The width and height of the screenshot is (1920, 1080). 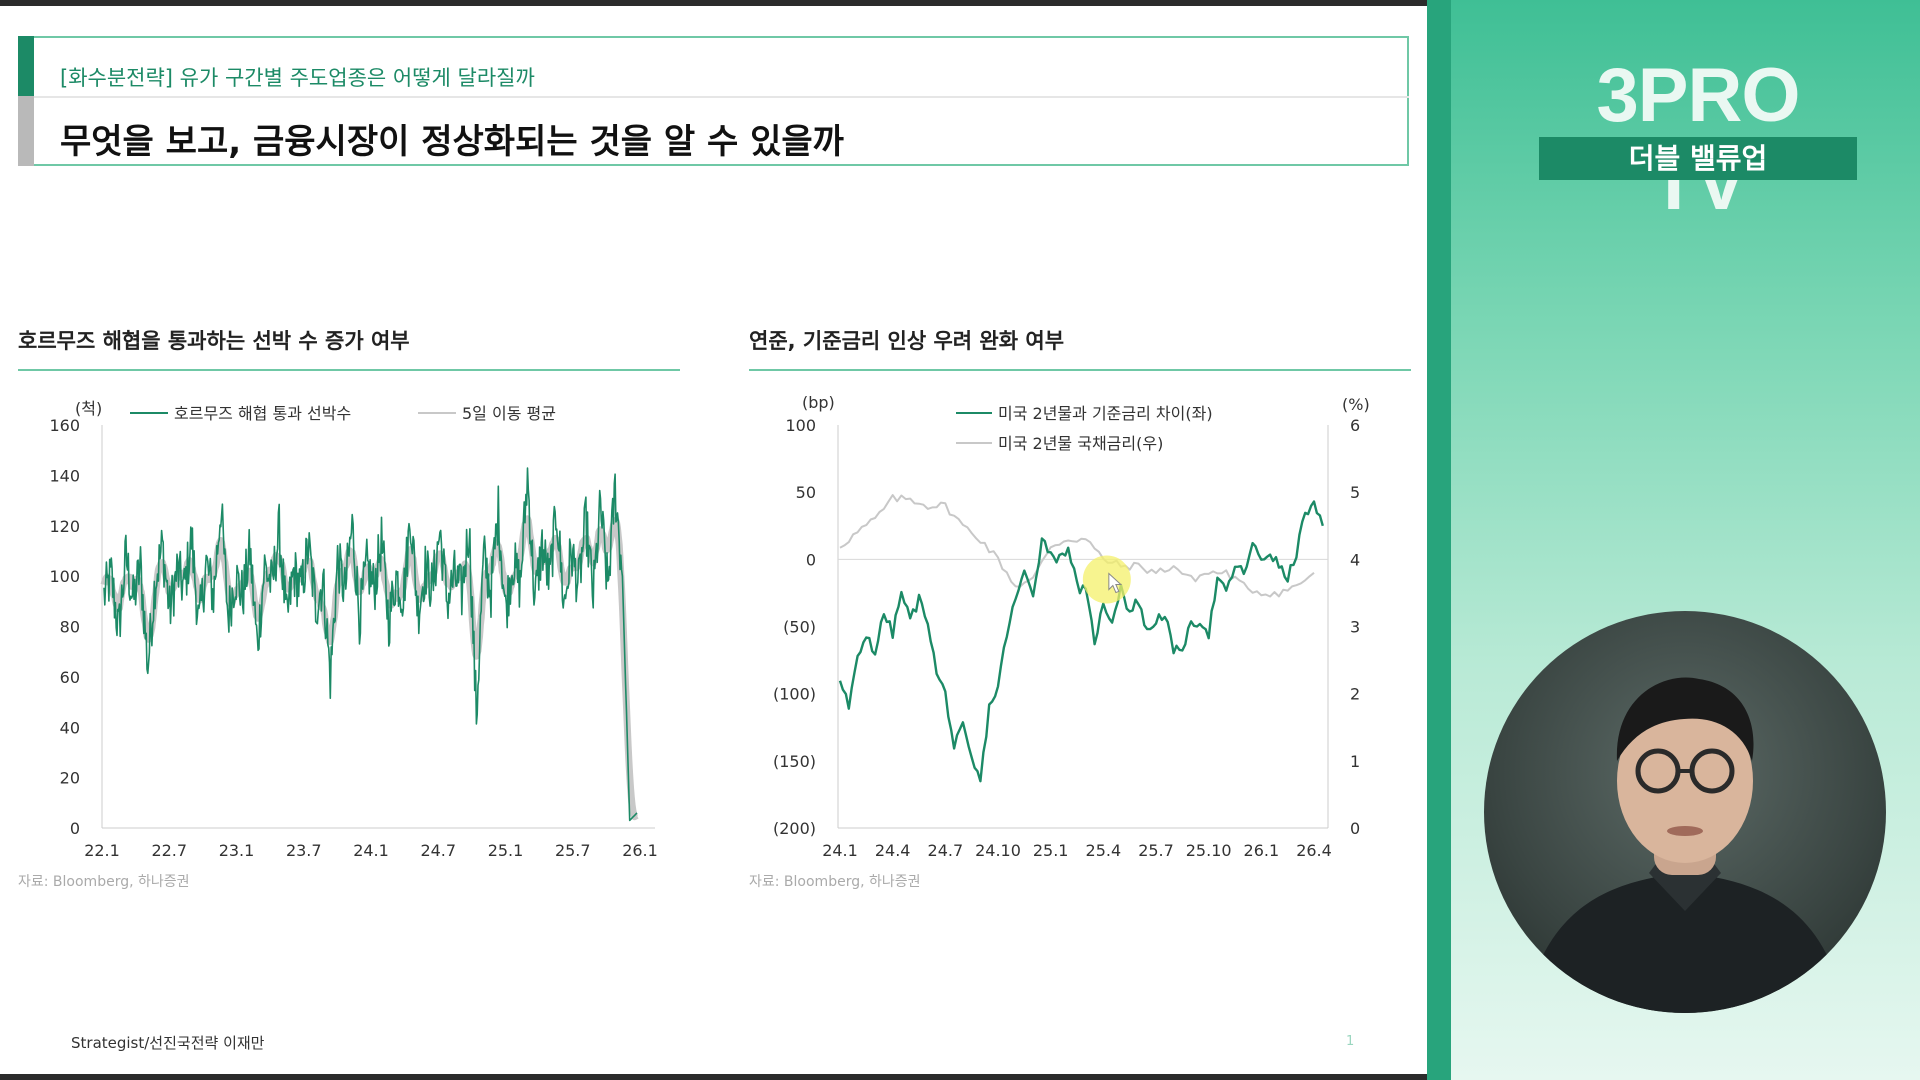 I want to click on show-name-badge: 더블 밸류업, so click(x=1698, y=158).